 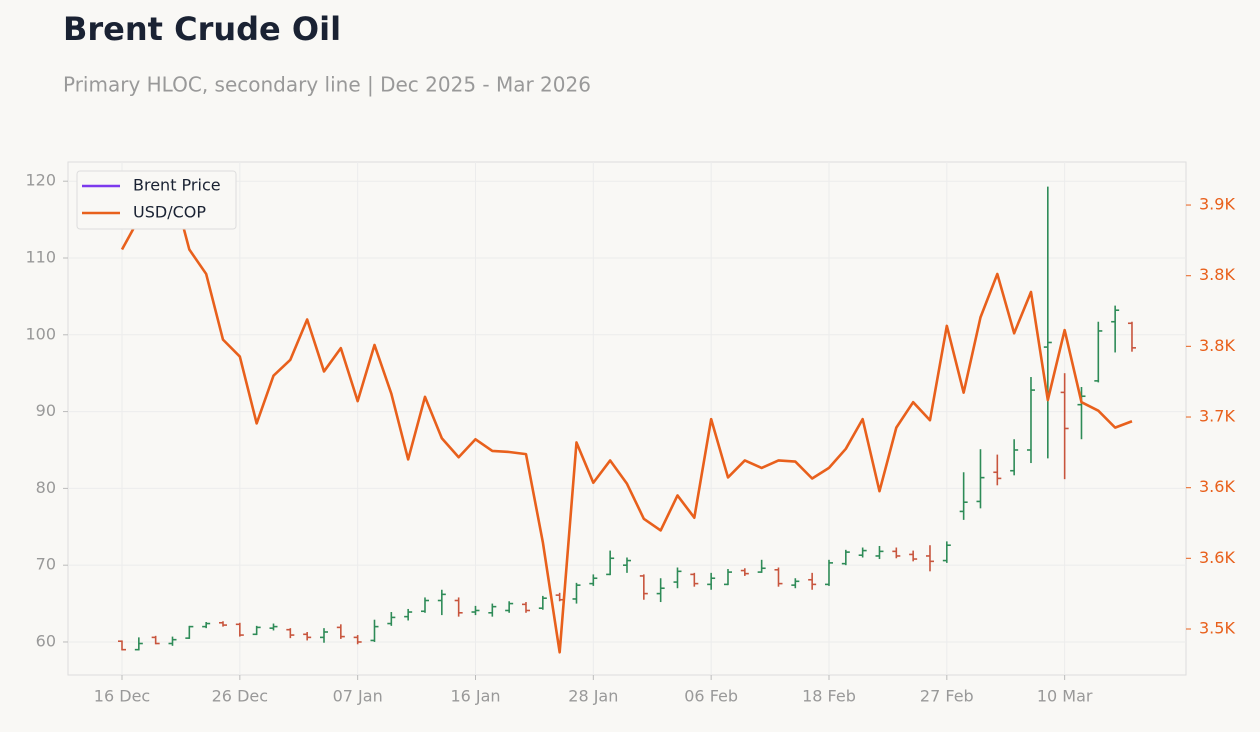 What do you see at coordinates (358, 696) in the screenshot?
I see `x-tick-label: 07 Jan` at bounding box center [358, 696].